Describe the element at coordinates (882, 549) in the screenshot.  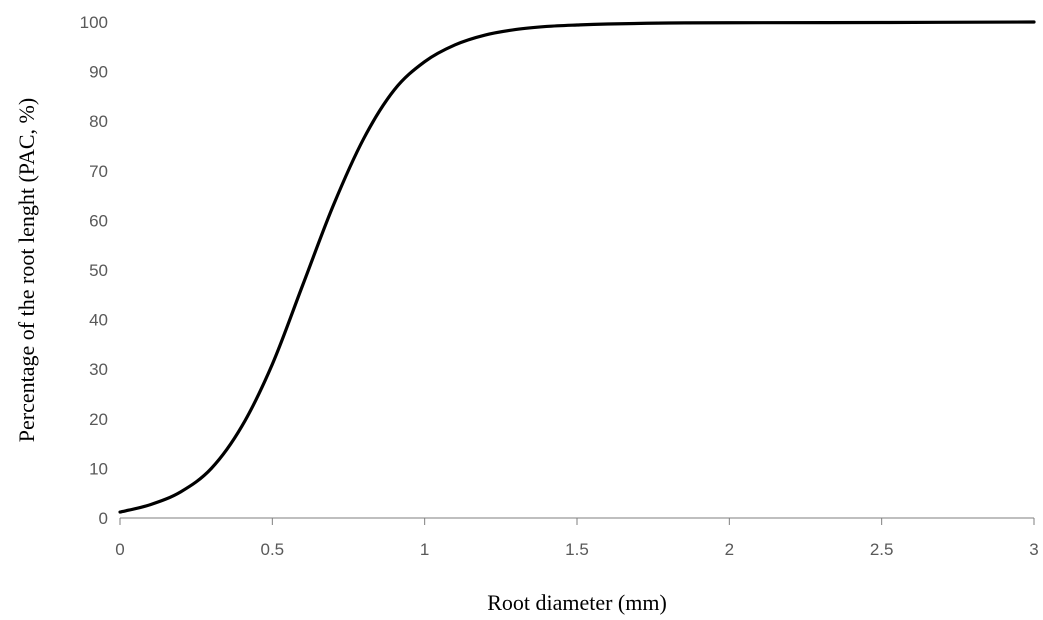
I see `x-tick-label: 2.5` at that location.